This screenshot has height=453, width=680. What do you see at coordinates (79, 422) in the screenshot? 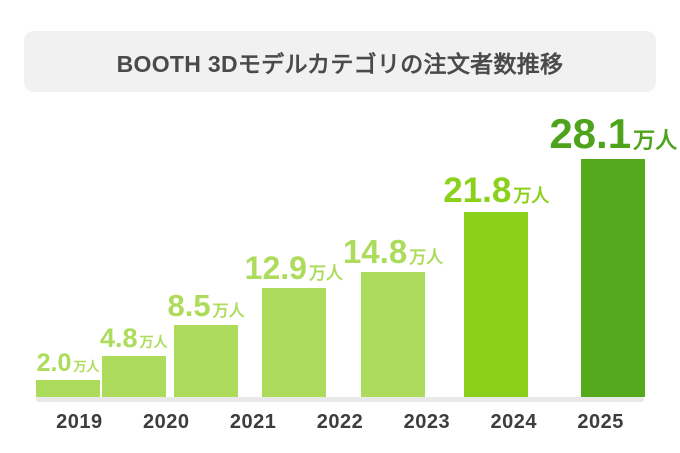
I see `x-axis-label: 2019` at bounding box center [79, 422].